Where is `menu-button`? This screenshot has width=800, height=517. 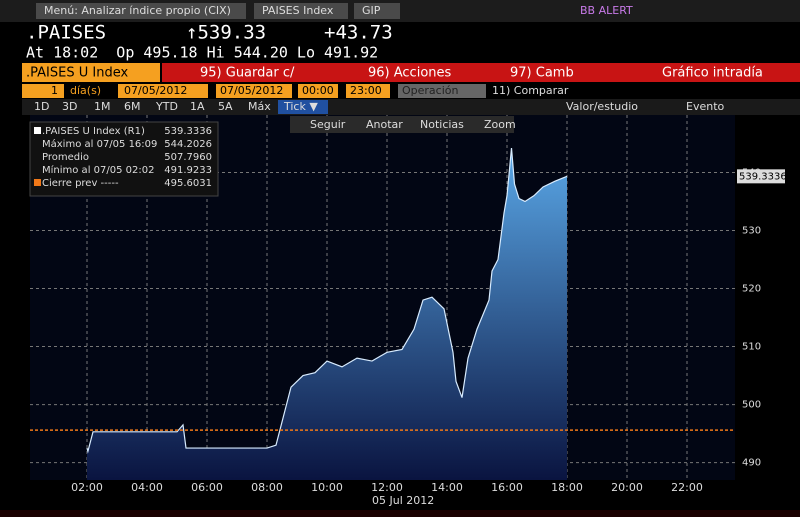
menu-button is located at coordinates (141, 11).